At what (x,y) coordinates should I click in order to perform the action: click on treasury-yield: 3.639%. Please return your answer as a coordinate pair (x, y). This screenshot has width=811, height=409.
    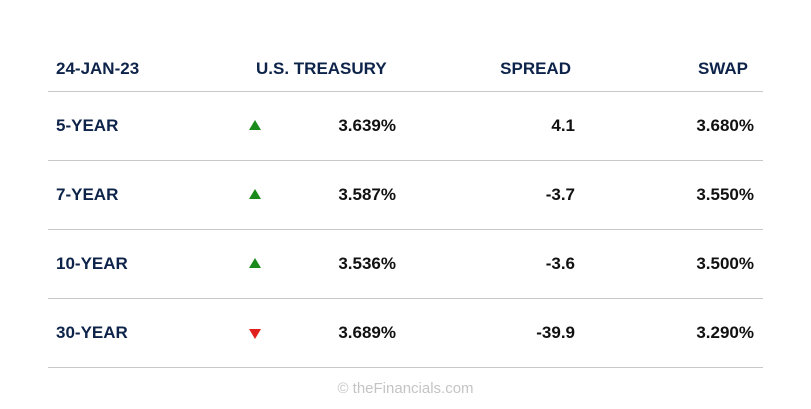
    Looking at the image, I should click on (367, 125).